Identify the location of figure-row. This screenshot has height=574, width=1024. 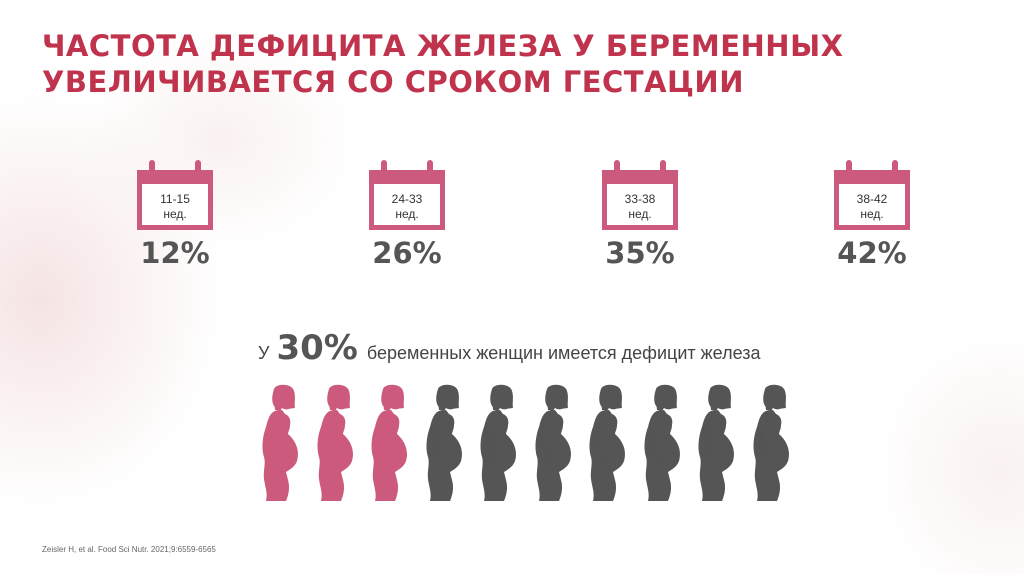
(528, 442).